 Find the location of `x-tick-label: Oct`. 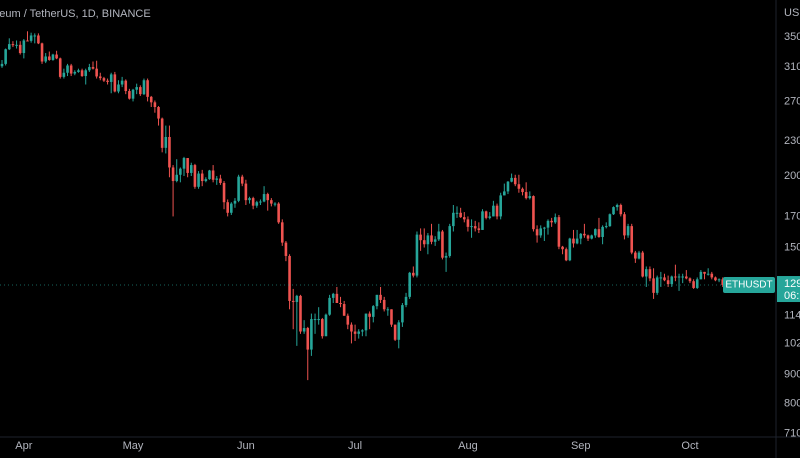

x-tick-label: Oct is located at coordinates (689, 446).